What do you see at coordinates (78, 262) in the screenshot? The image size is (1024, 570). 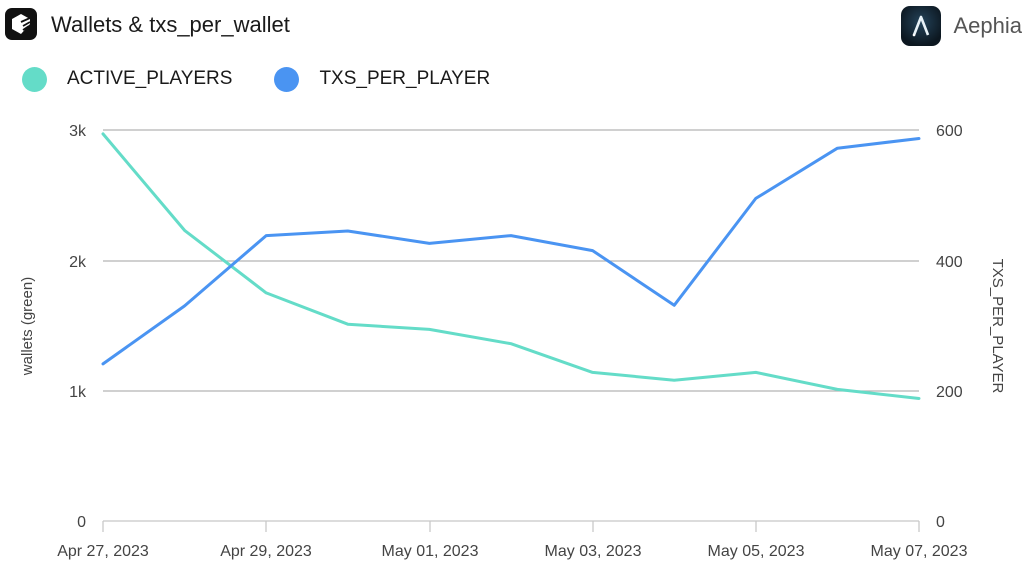 I see `y-tick: 2k` at bounding box center [78, 262].